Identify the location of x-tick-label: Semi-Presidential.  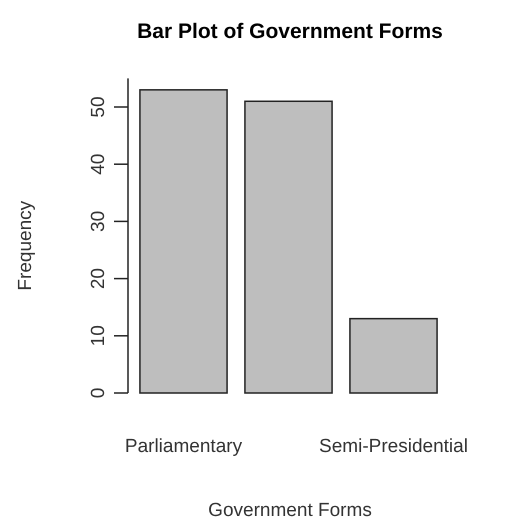
(393, 446).